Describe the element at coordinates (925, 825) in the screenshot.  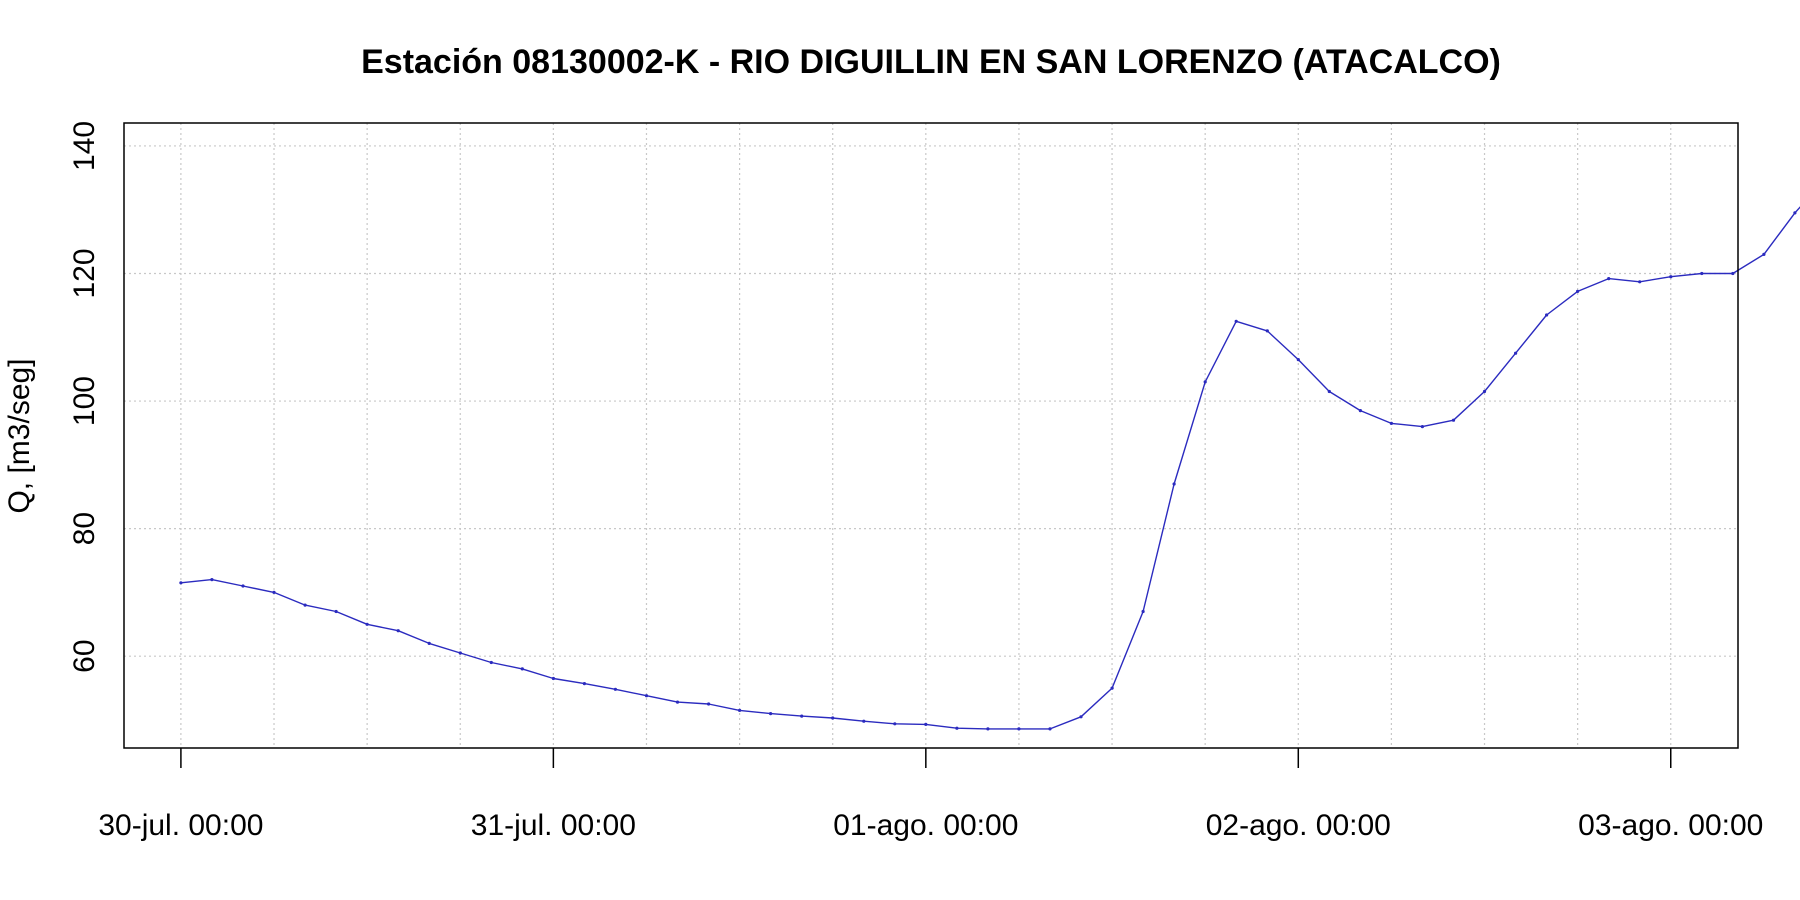
I see `x-tick-label: 01-ago. 00:00` at that location.